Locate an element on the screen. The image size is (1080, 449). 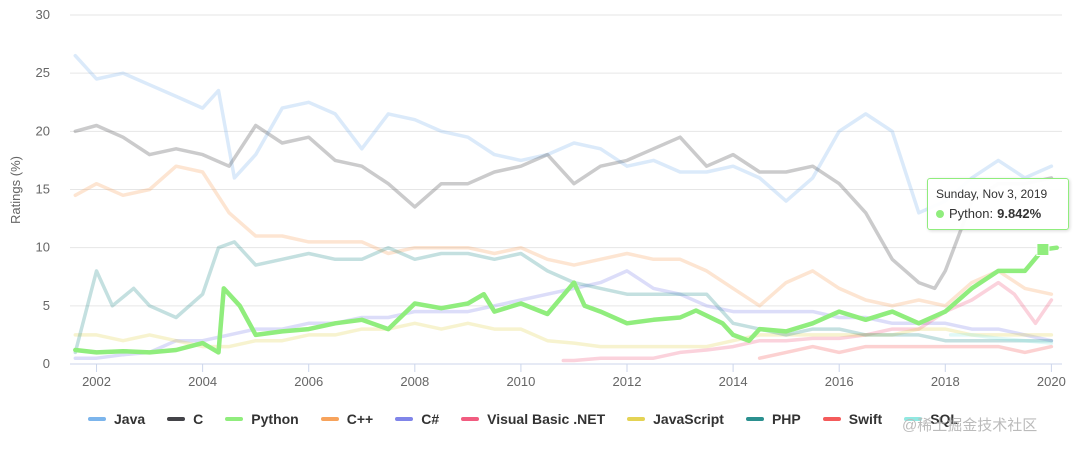
y-tick-15: 15 is located at coordinates (43, 189).